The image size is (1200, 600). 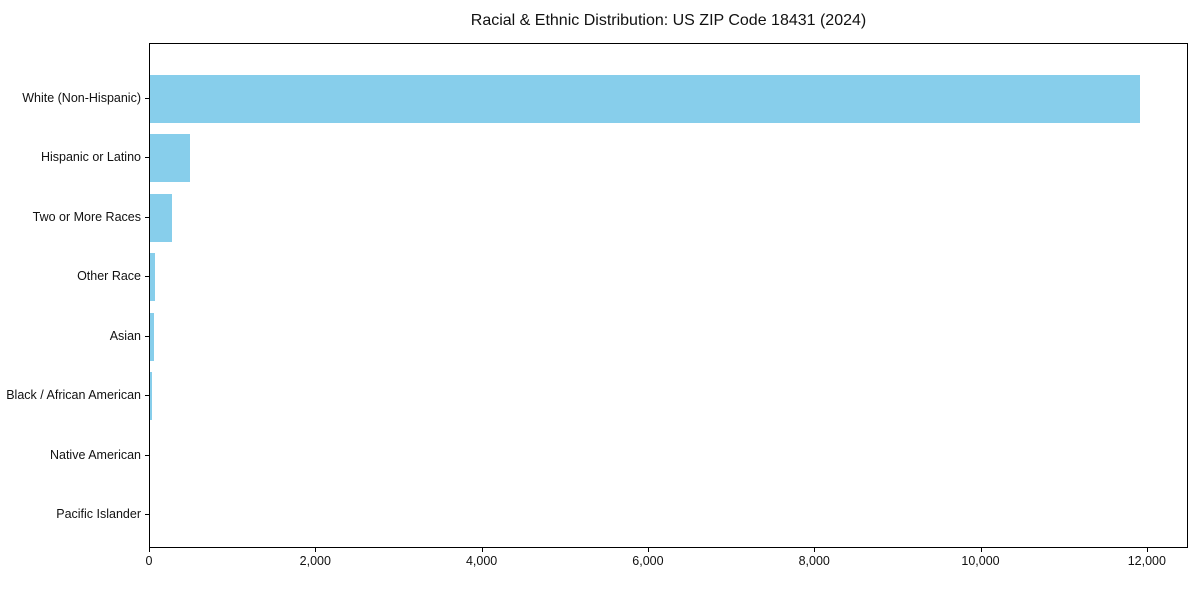 What do you see at coordinates (980, 561) in the screenshot?
I see `x-tick-label: 10,000` at bounding box center [980, 561].